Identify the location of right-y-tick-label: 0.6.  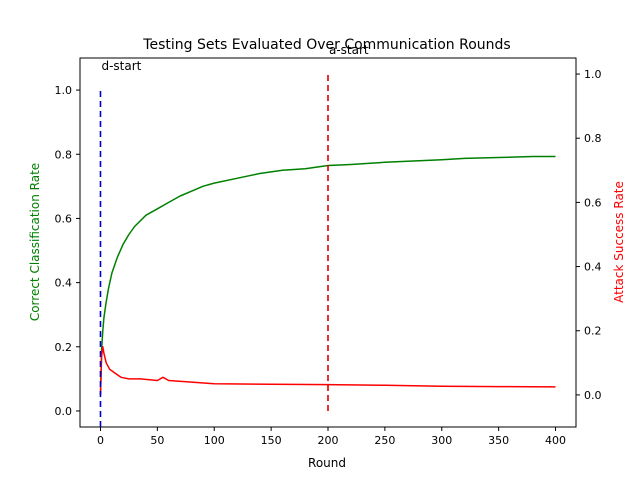
(593, 202).